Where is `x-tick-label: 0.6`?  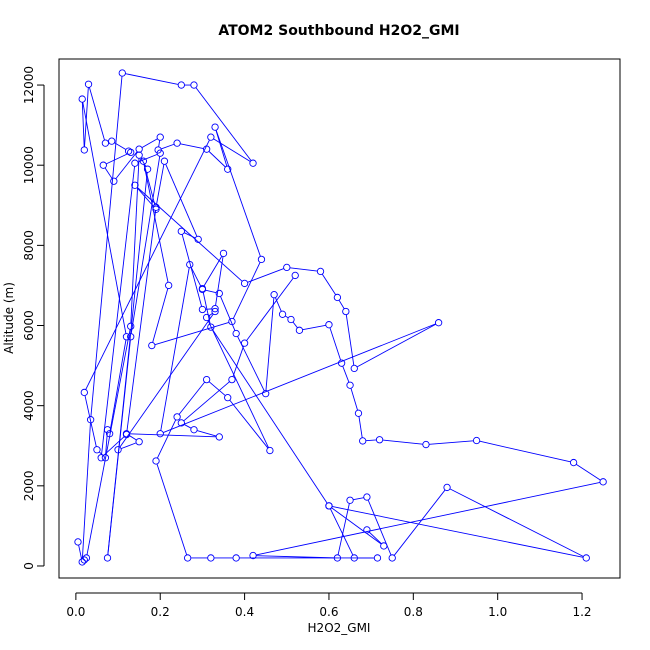
x-tick-label: 0.6 is located at coordinates (328, 612).